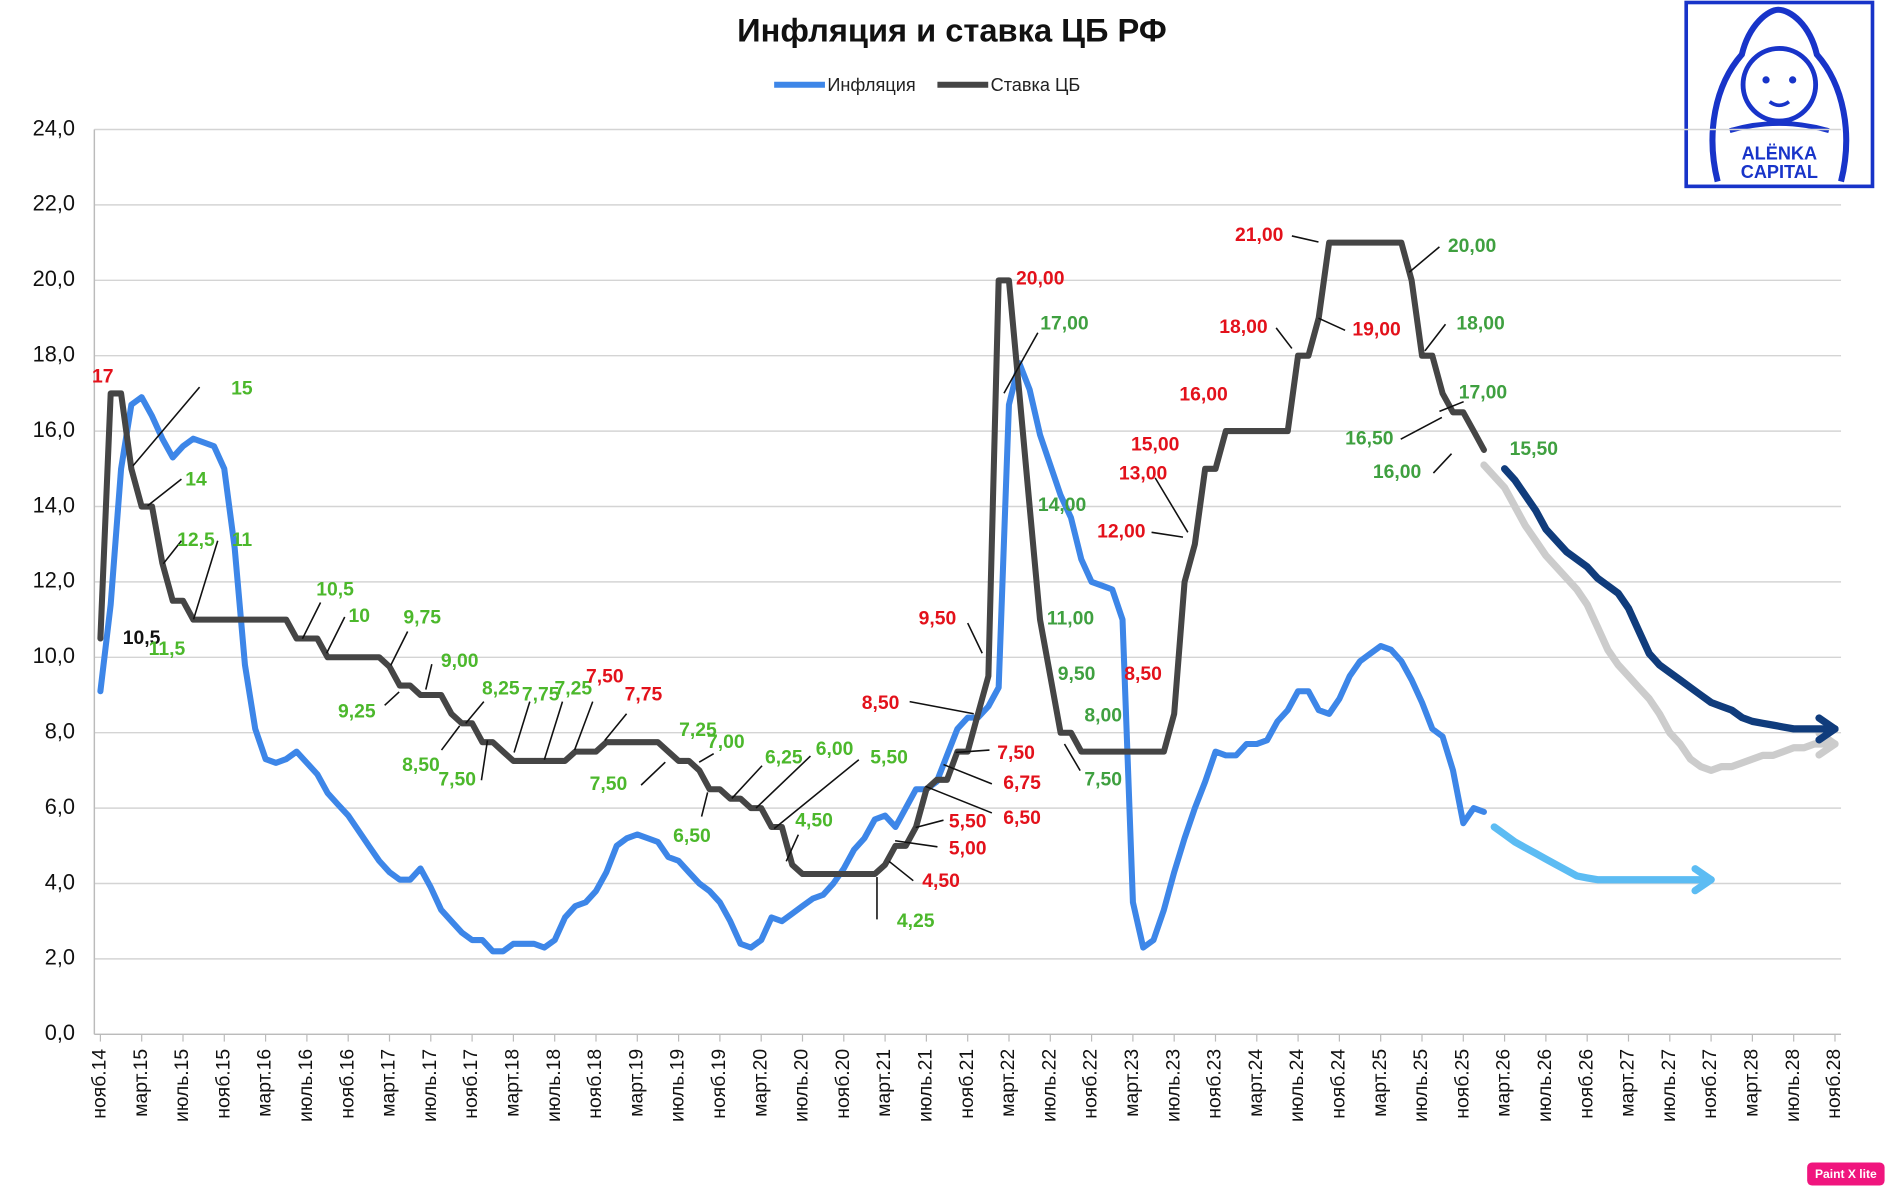 Image resolution: width=1887 pixels, height=1188 pixels. I want to click on annotation: 15,00, so click(1155, 444).